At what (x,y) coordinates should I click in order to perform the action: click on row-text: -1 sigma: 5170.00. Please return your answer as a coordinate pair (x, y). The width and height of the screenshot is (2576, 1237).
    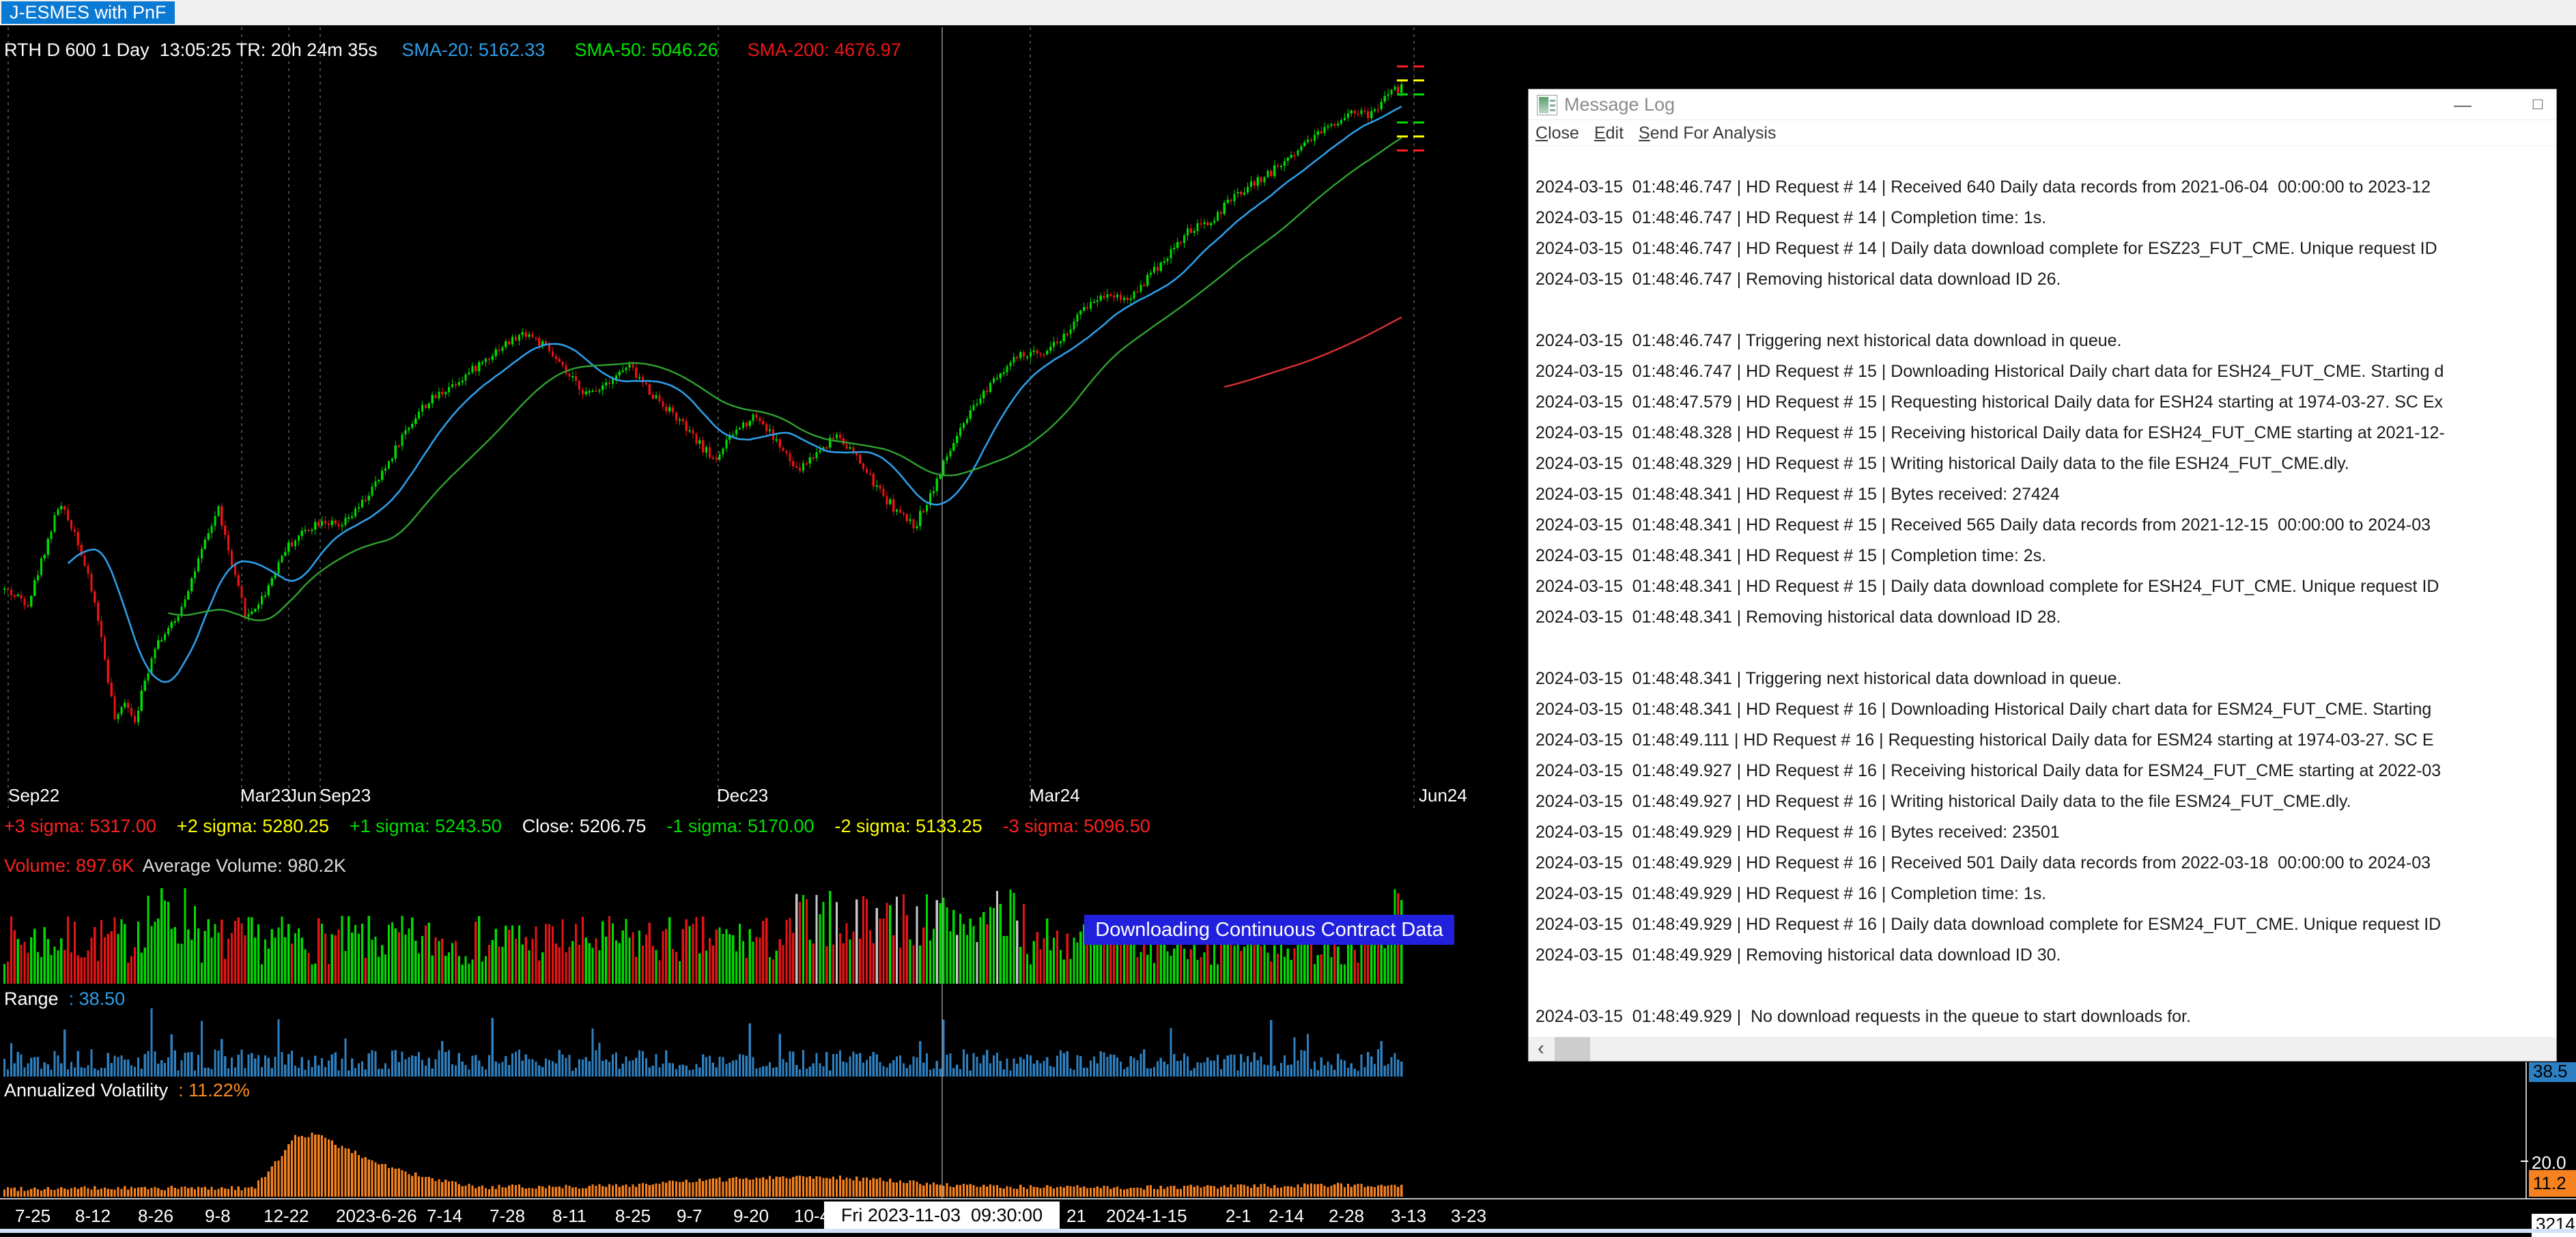
    Looking at the image, I should click on (741, 826).